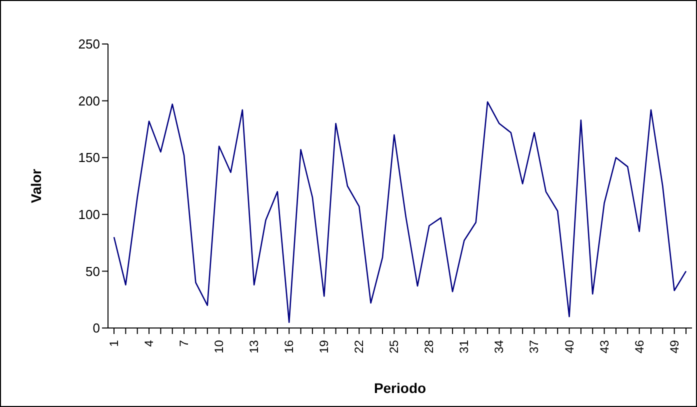  Describe the element at coordinates (93, 271) in the screenshot. I see `y-tick-label: 50` at that location.